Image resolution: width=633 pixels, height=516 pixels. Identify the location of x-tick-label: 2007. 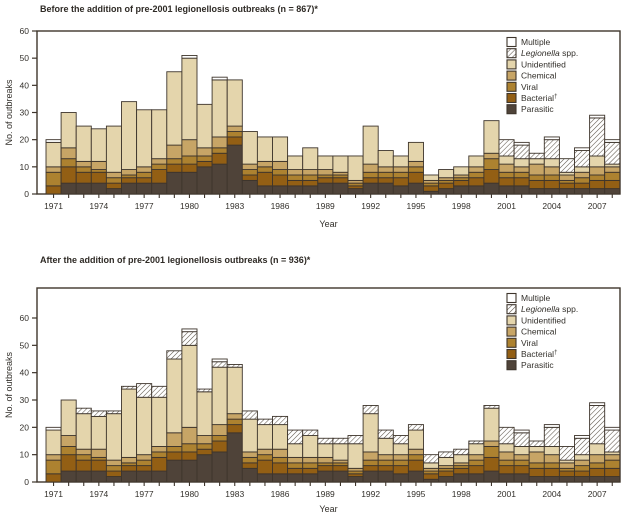
(597, 206).